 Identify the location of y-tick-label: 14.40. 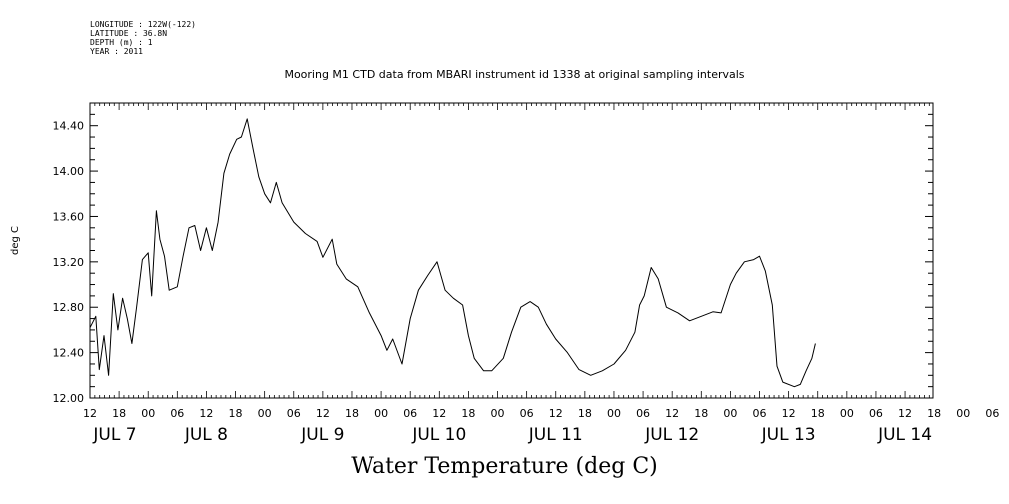
(69, 126).